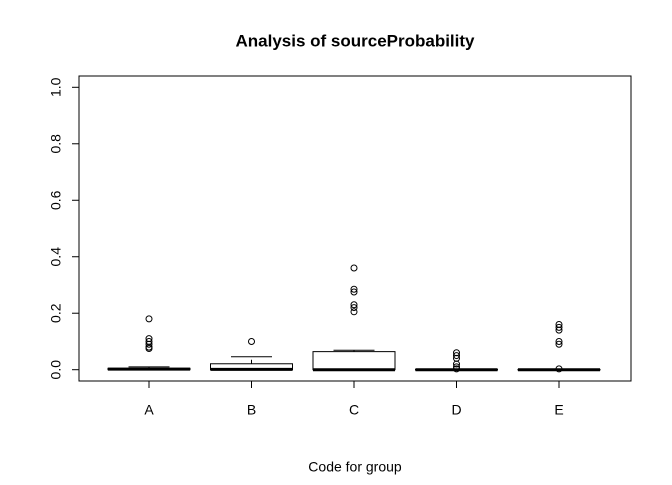 The width and height of the screenshot is (672, 485). What do you see at coordinates (354, 410) in the screenshot?
I see `x-tick-label: C` at bounding box center [354, 410].